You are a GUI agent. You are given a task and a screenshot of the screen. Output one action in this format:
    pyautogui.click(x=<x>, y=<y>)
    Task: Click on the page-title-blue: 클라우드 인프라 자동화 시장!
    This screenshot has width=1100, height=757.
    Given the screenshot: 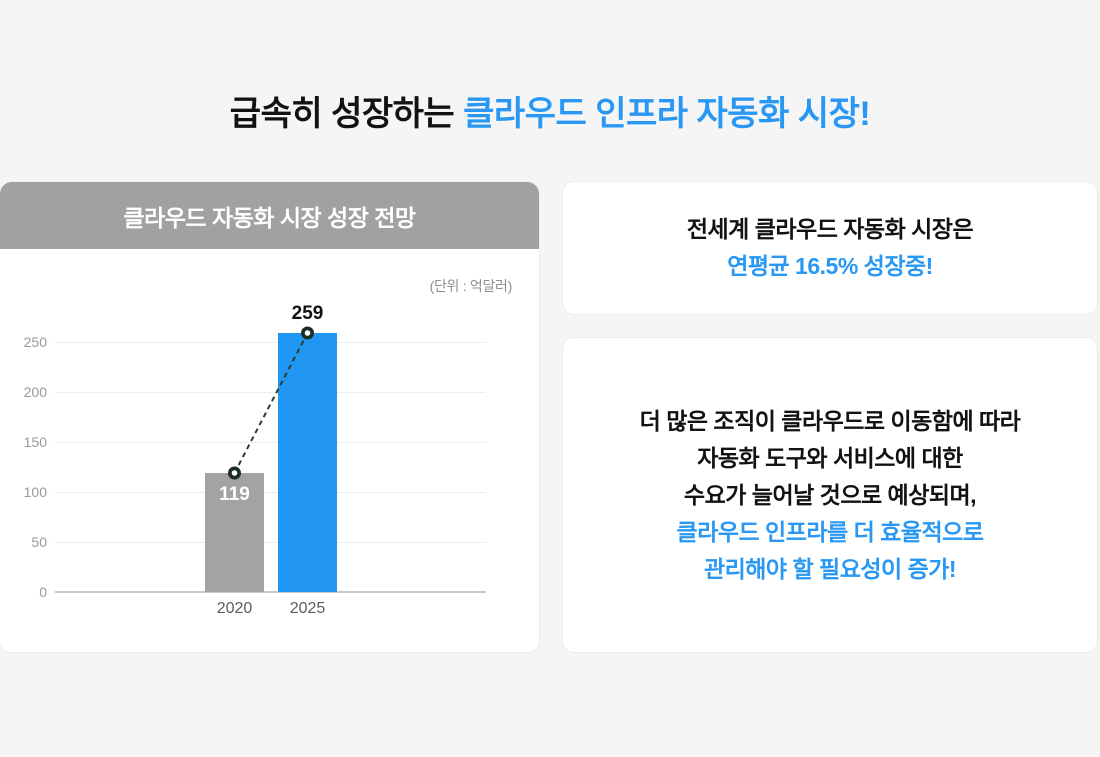 What is the action you would take?
    pyautogui.click(x=667, y=114)
    